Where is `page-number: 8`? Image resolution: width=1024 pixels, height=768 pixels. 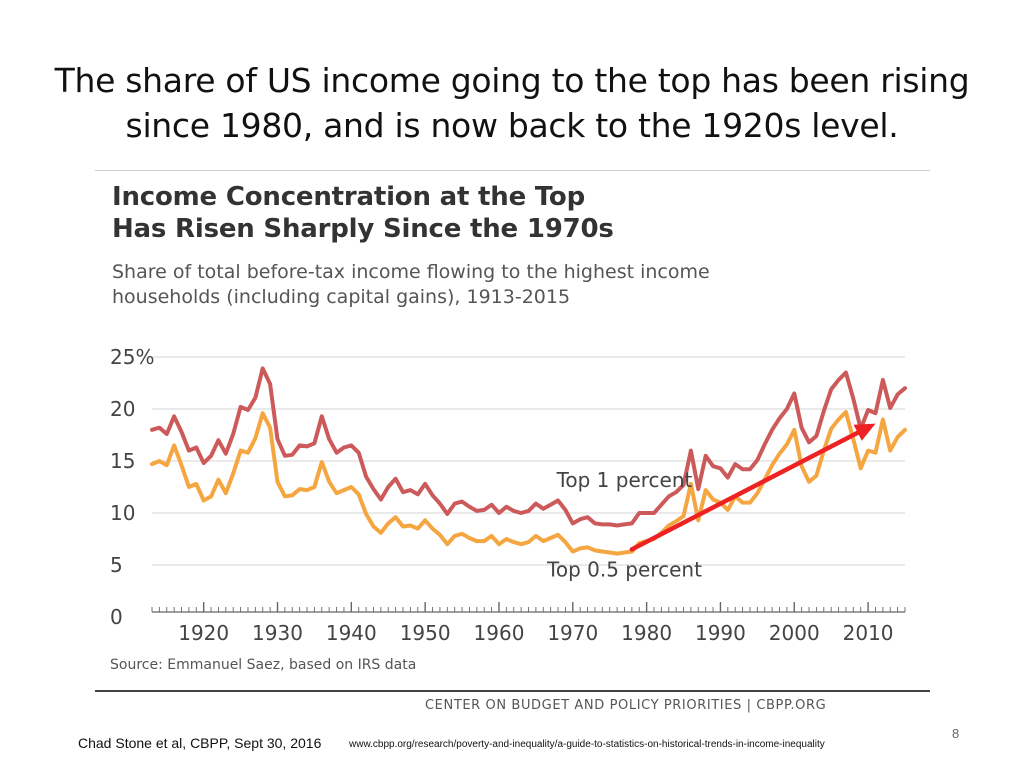
page-number: 8 is located at coordinates (956, 733).